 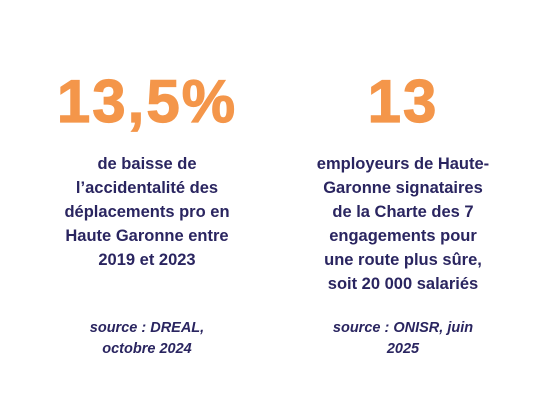 I want to click on stat-figure: 13,5%, so click(x=147, y=101).